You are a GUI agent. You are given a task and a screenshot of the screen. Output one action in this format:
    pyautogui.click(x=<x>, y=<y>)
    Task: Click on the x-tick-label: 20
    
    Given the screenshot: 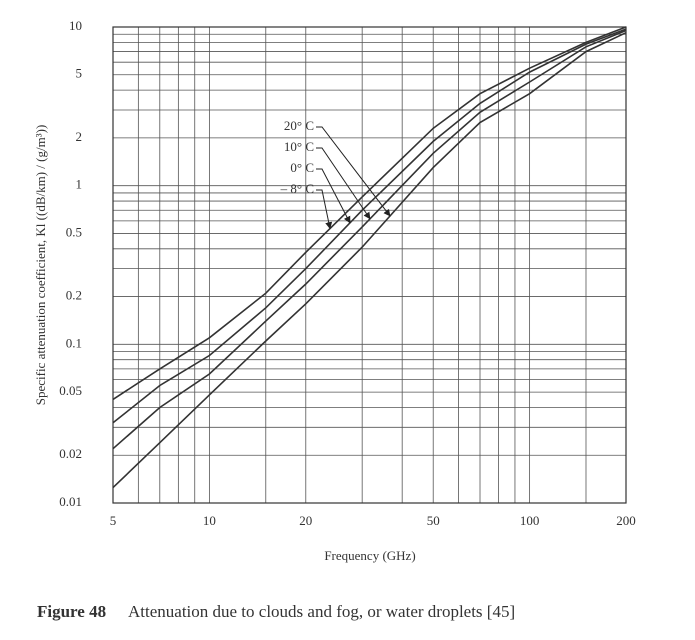 What is the action you would take?
    pyautogui.click(x=305, y=520)
    